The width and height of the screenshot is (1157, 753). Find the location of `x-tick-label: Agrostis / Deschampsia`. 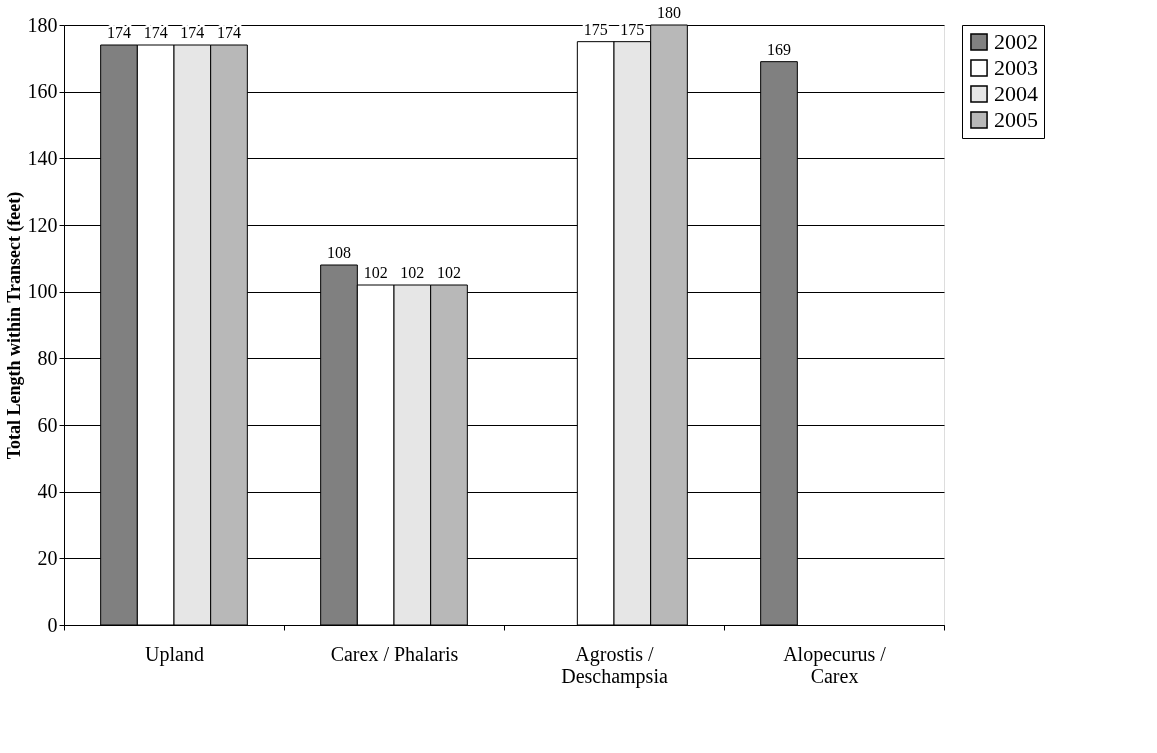

x-tick-label: Agrostis / Deschampsia is located at coordinates (614, 665).